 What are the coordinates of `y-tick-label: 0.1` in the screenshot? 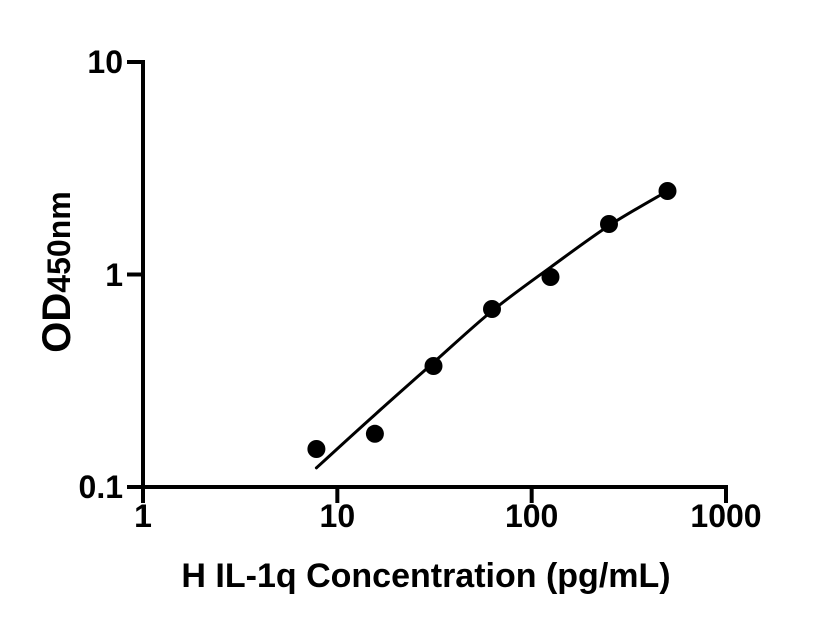 It's located at (100, 487).